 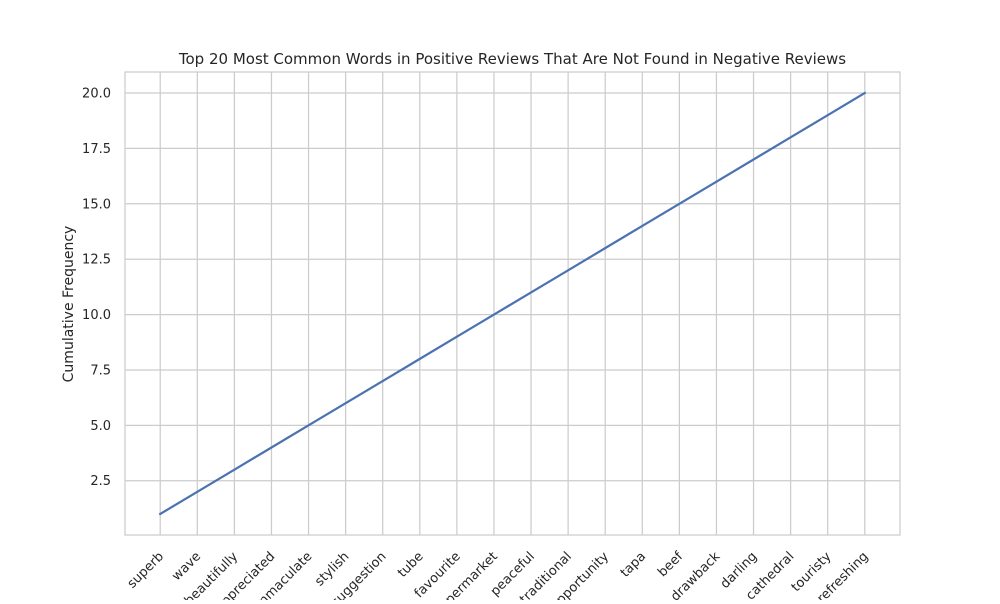 What do you see at coordinates (96, 315) in the screenshot?
I see `y-tick-label: 10.0` at bounding box center [96, 315].